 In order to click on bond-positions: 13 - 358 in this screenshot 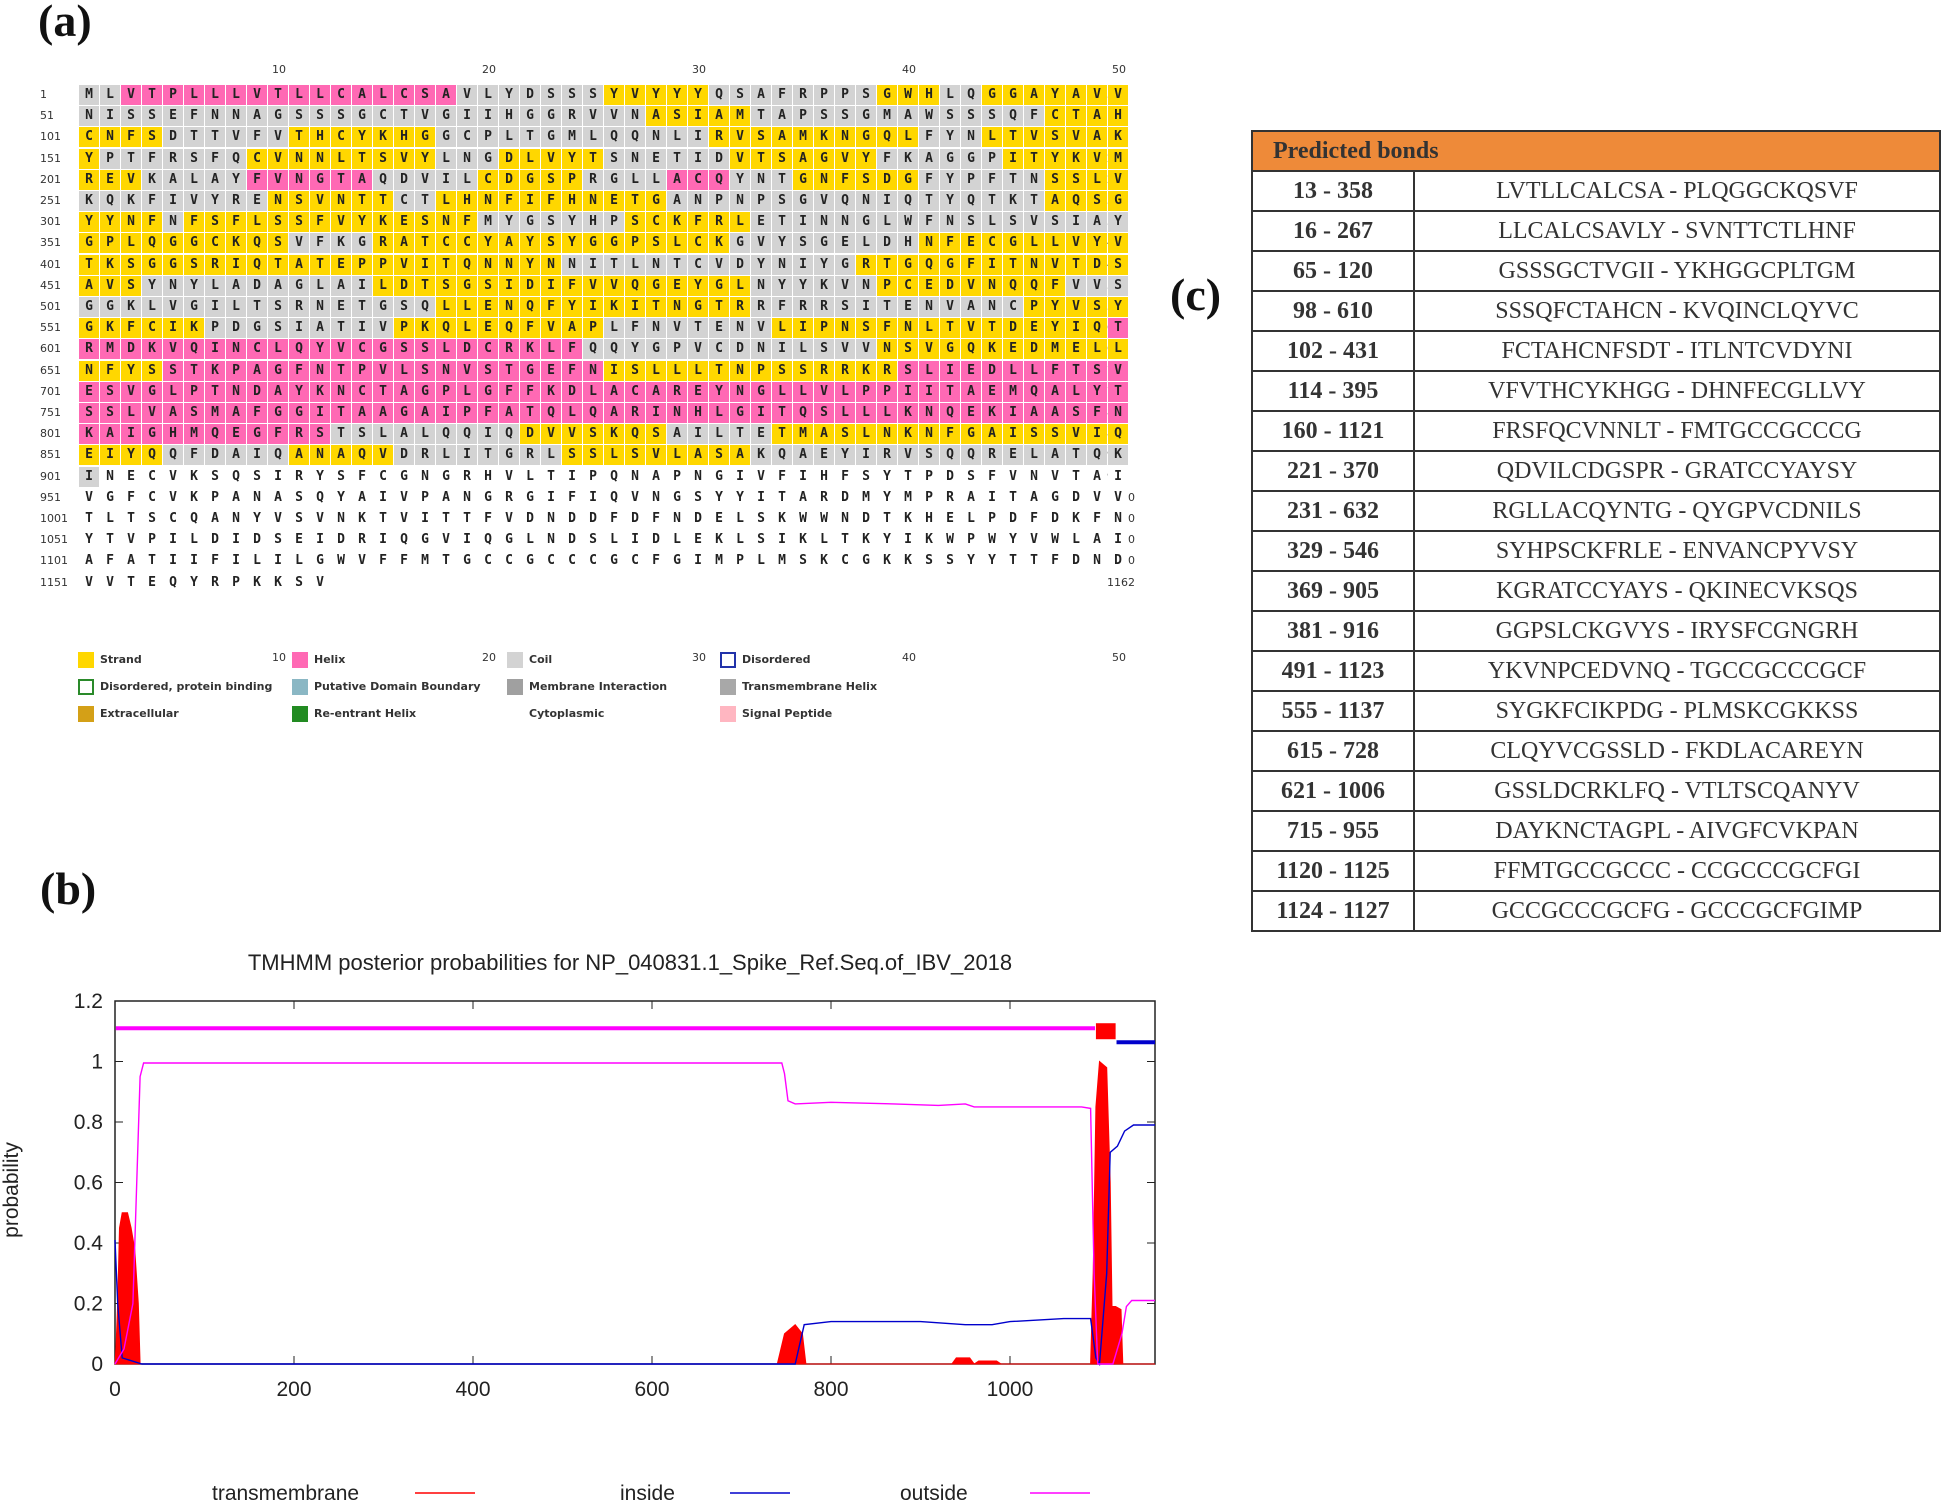, I will do `click(1333, 191)`.